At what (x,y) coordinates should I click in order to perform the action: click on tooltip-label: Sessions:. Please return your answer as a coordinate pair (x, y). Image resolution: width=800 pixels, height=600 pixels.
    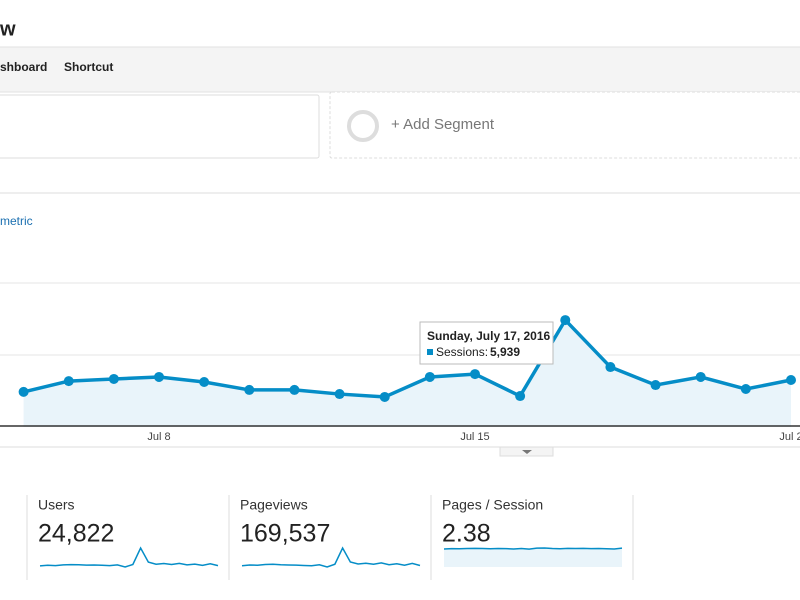
    Looking at the image, I should click on (462, 352).